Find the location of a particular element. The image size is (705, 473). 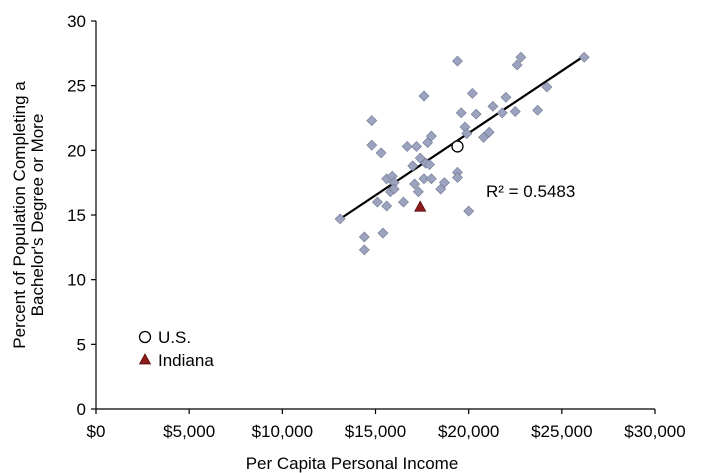

x-tick-label: $5,000 is located at coordinates (189, 431).